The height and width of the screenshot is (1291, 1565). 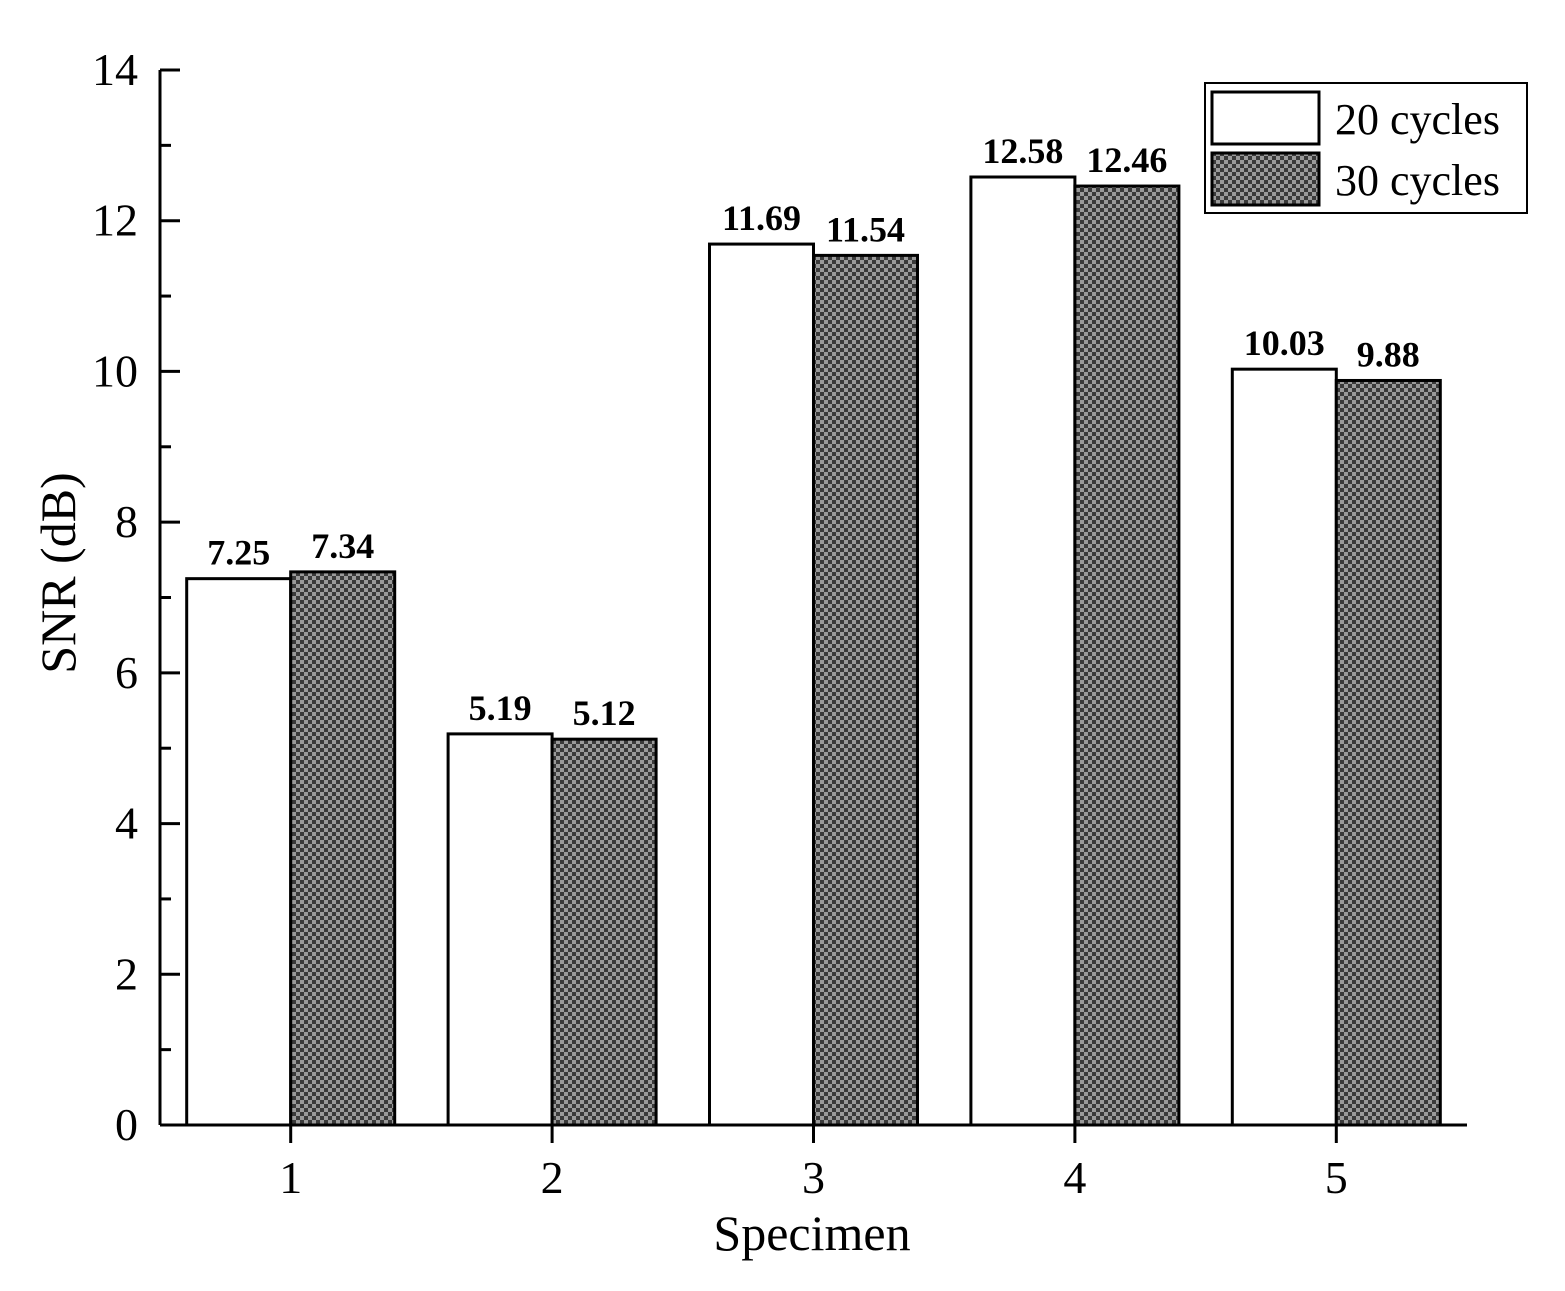 What do you see at coordinates (342, 546) in the screenshot?
I see `data-label: 7.34` at bounding box center [342, 546].